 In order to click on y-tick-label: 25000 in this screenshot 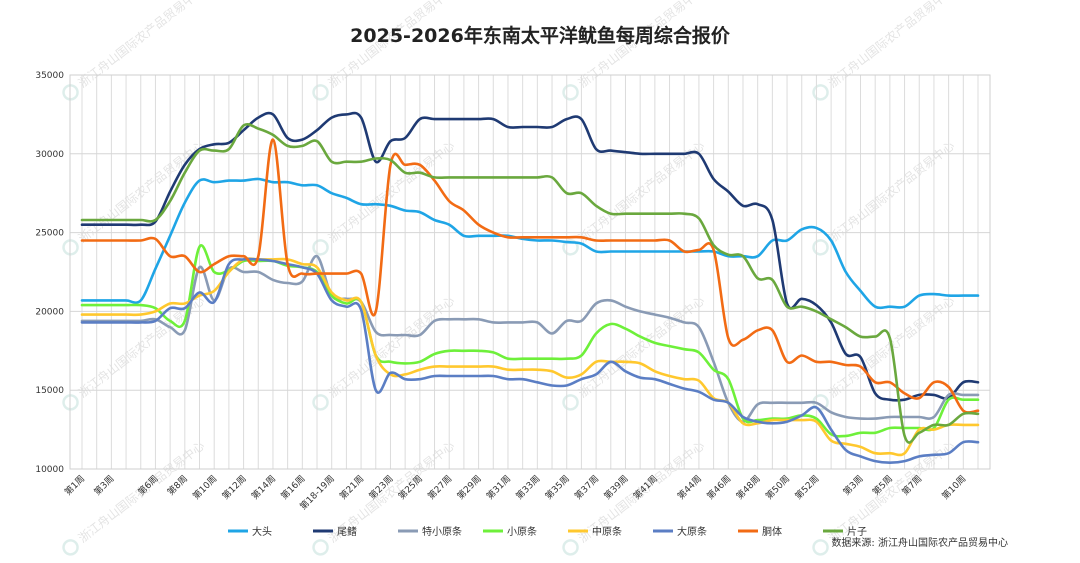, I will do `click(49, 234)`.